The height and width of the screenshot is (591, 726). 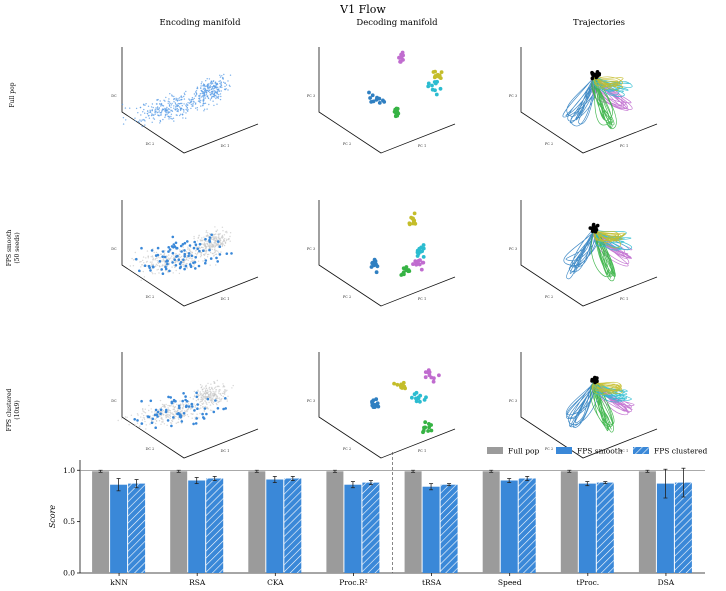 I want to click on bar-fps-smooth, so click(x=665, y=528).